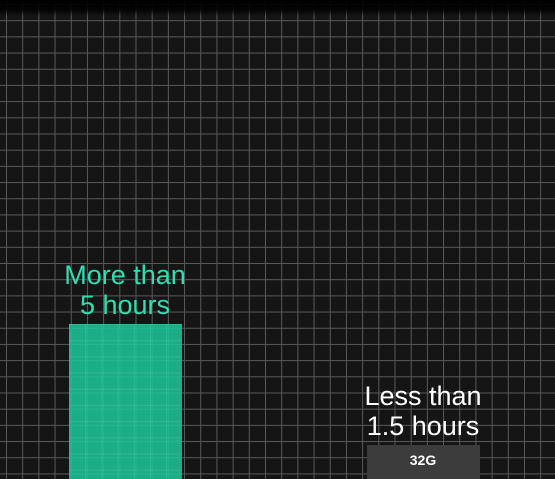 The width and height of the screenshot is (555, 479). What do you see at coordinates (125, 401) in the screenshot?
I see `bar-more-than-5-hours` at bounding box center [125, 401].